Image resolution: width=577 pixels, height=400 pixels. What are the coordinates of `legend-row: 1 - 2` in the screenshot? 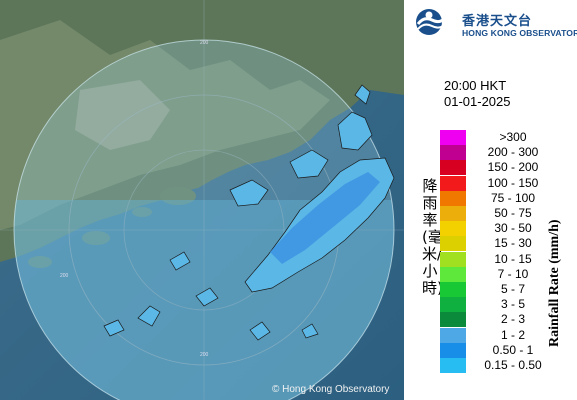 It's located at (505, 335).